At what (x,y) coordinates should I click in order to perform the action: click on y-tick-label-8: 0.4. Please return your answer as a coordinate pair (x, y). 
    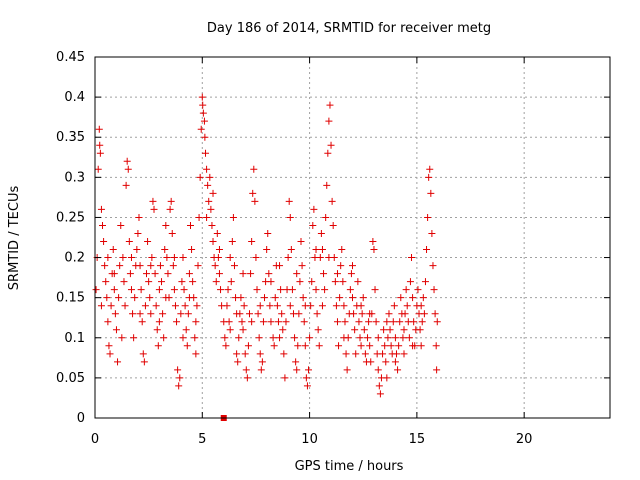
    Looking at the image, I should click on (74, 97).